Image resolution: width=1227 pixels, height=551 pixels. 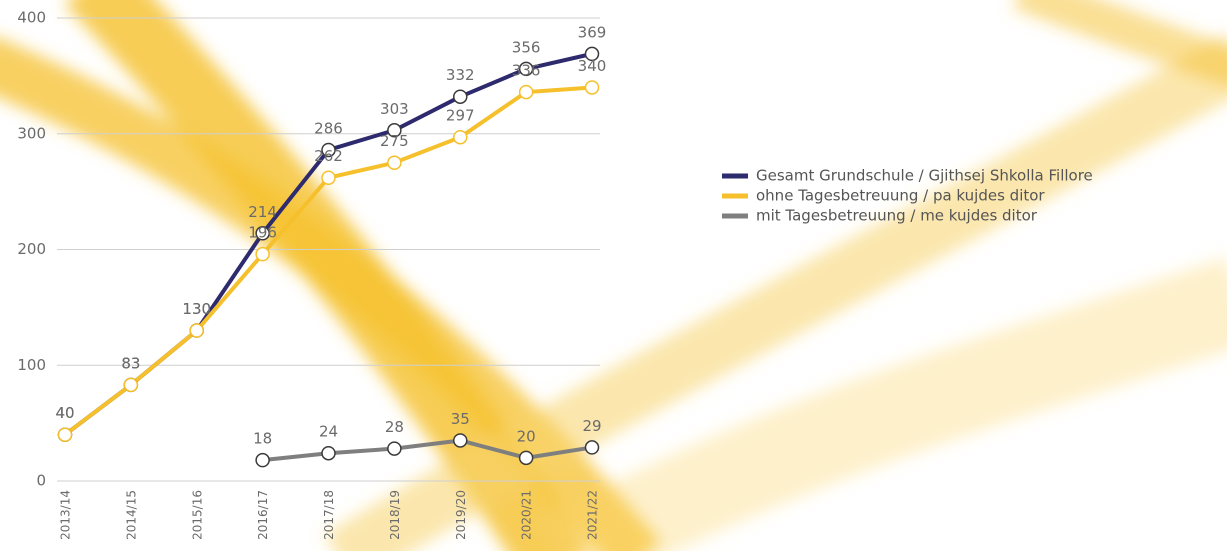 What do you see at coordinates (461, 515) in the screenshot?
I see `x-tick-label: 2019/20` at bounding box center [461, 515].